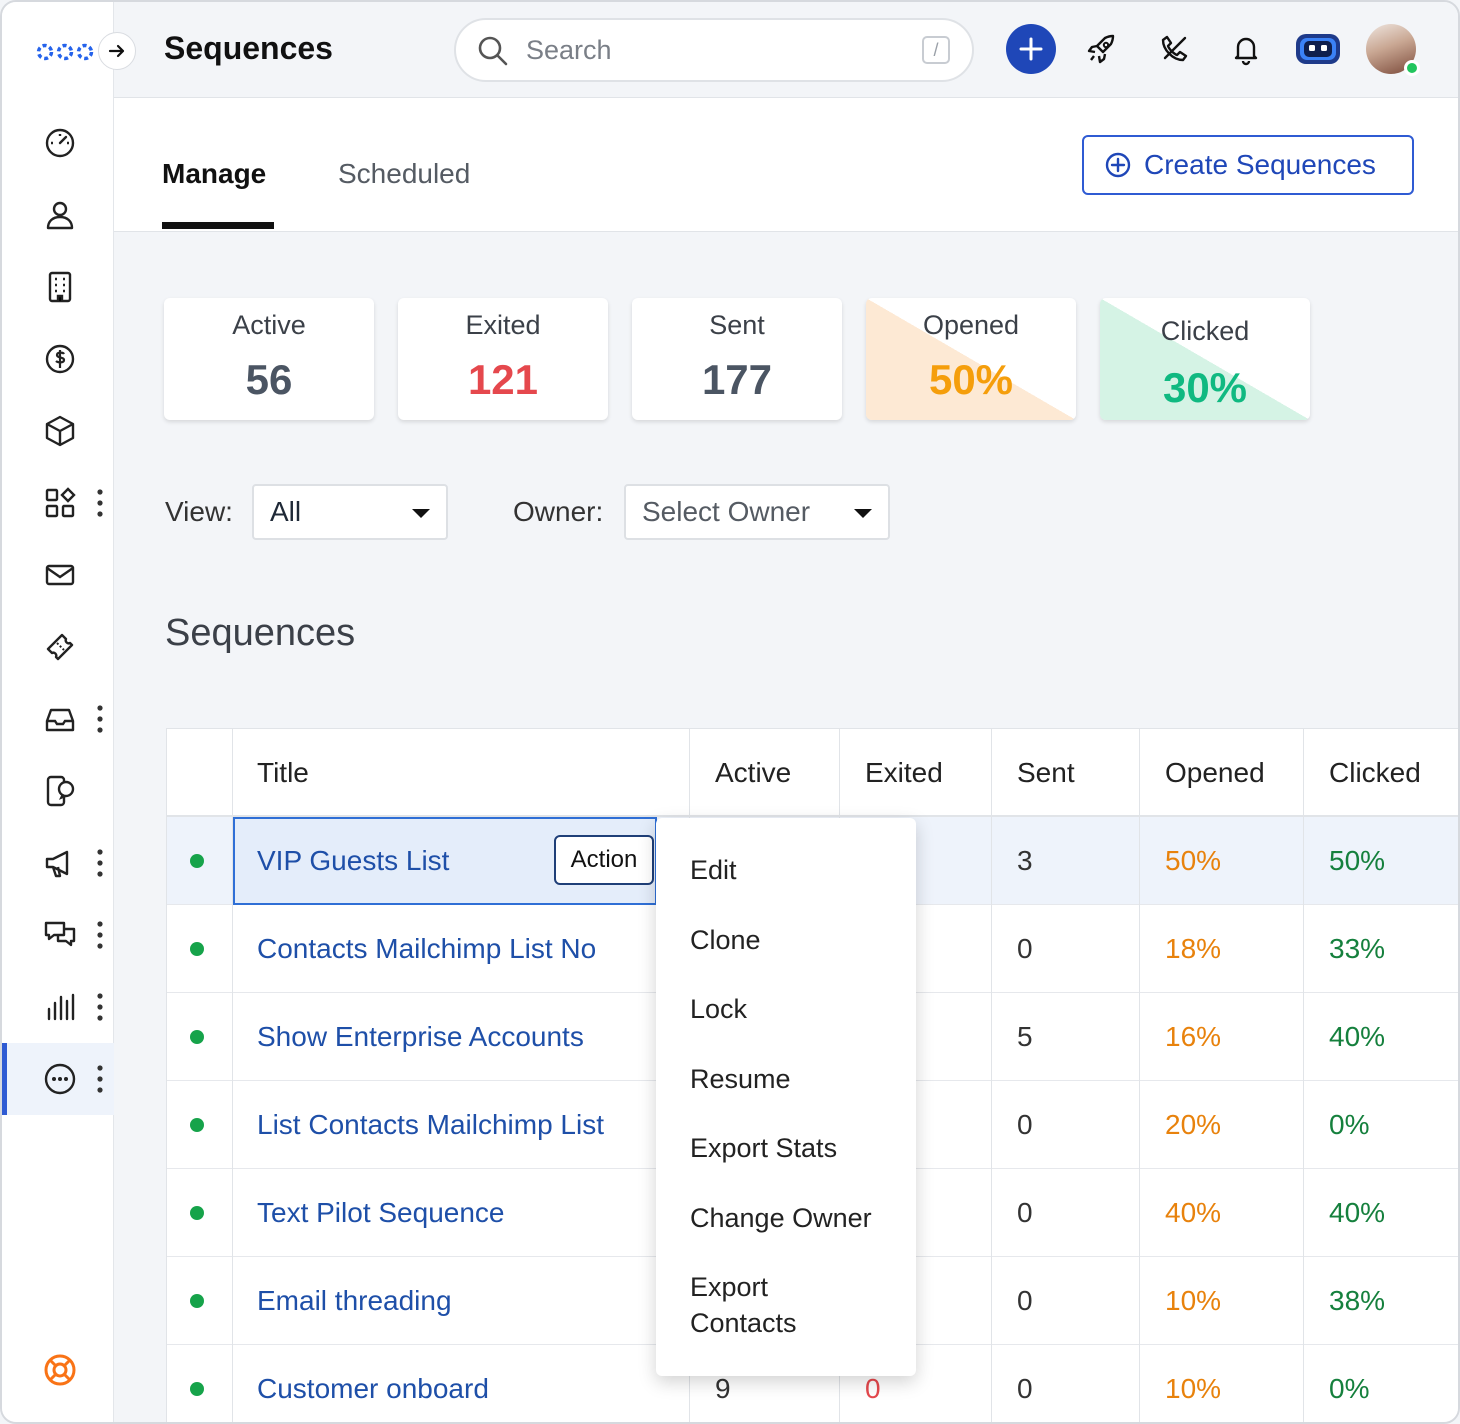 The width and height of the screenshot is (1460, 1424). Describe the element at coordinates (604, 860) in the screenshot. I see `row-action-button: Action` at that location.